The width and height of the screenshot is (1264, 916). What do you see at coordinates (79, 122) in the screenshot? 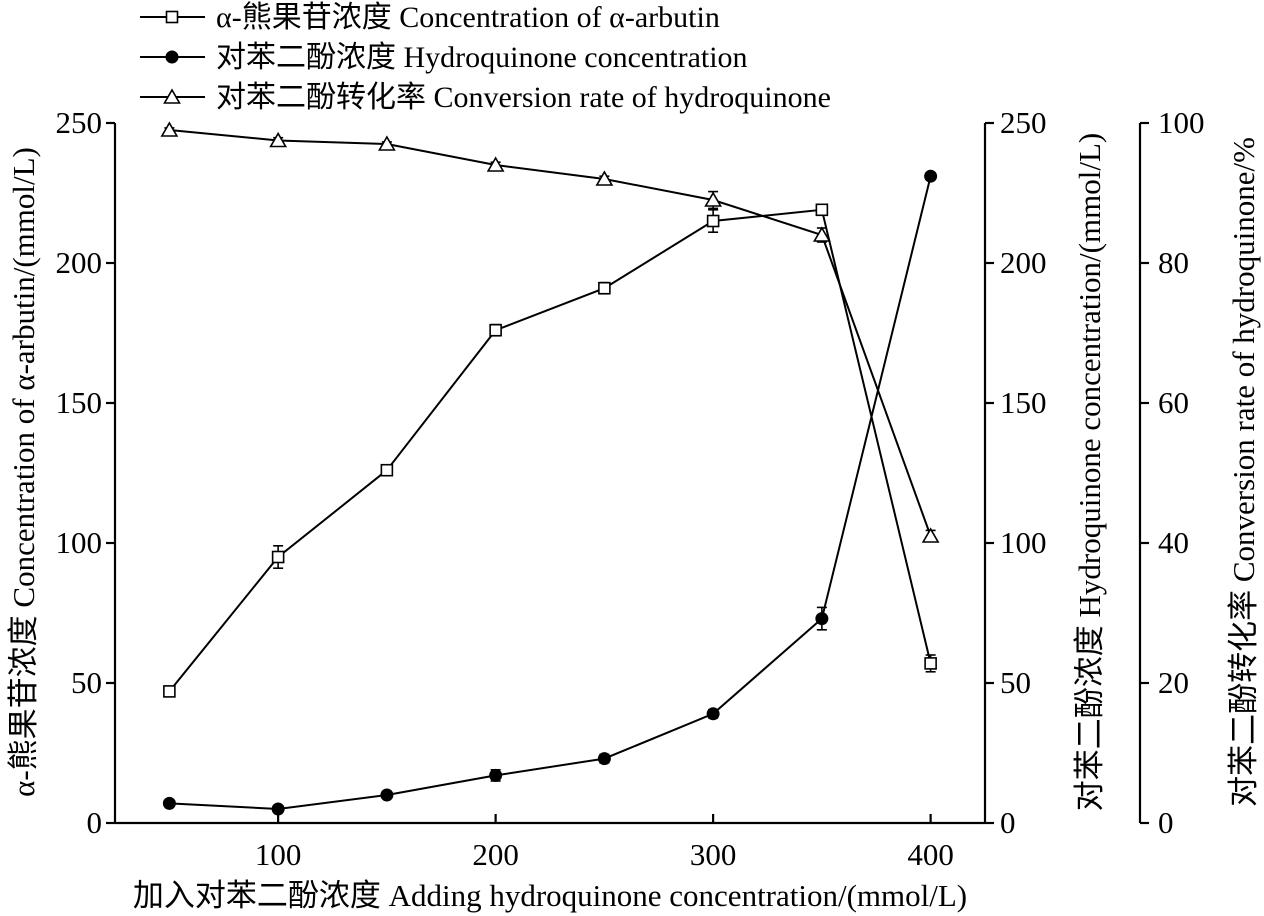
I see `y-left-tick-label: 250` at bounding box center [79, 122].